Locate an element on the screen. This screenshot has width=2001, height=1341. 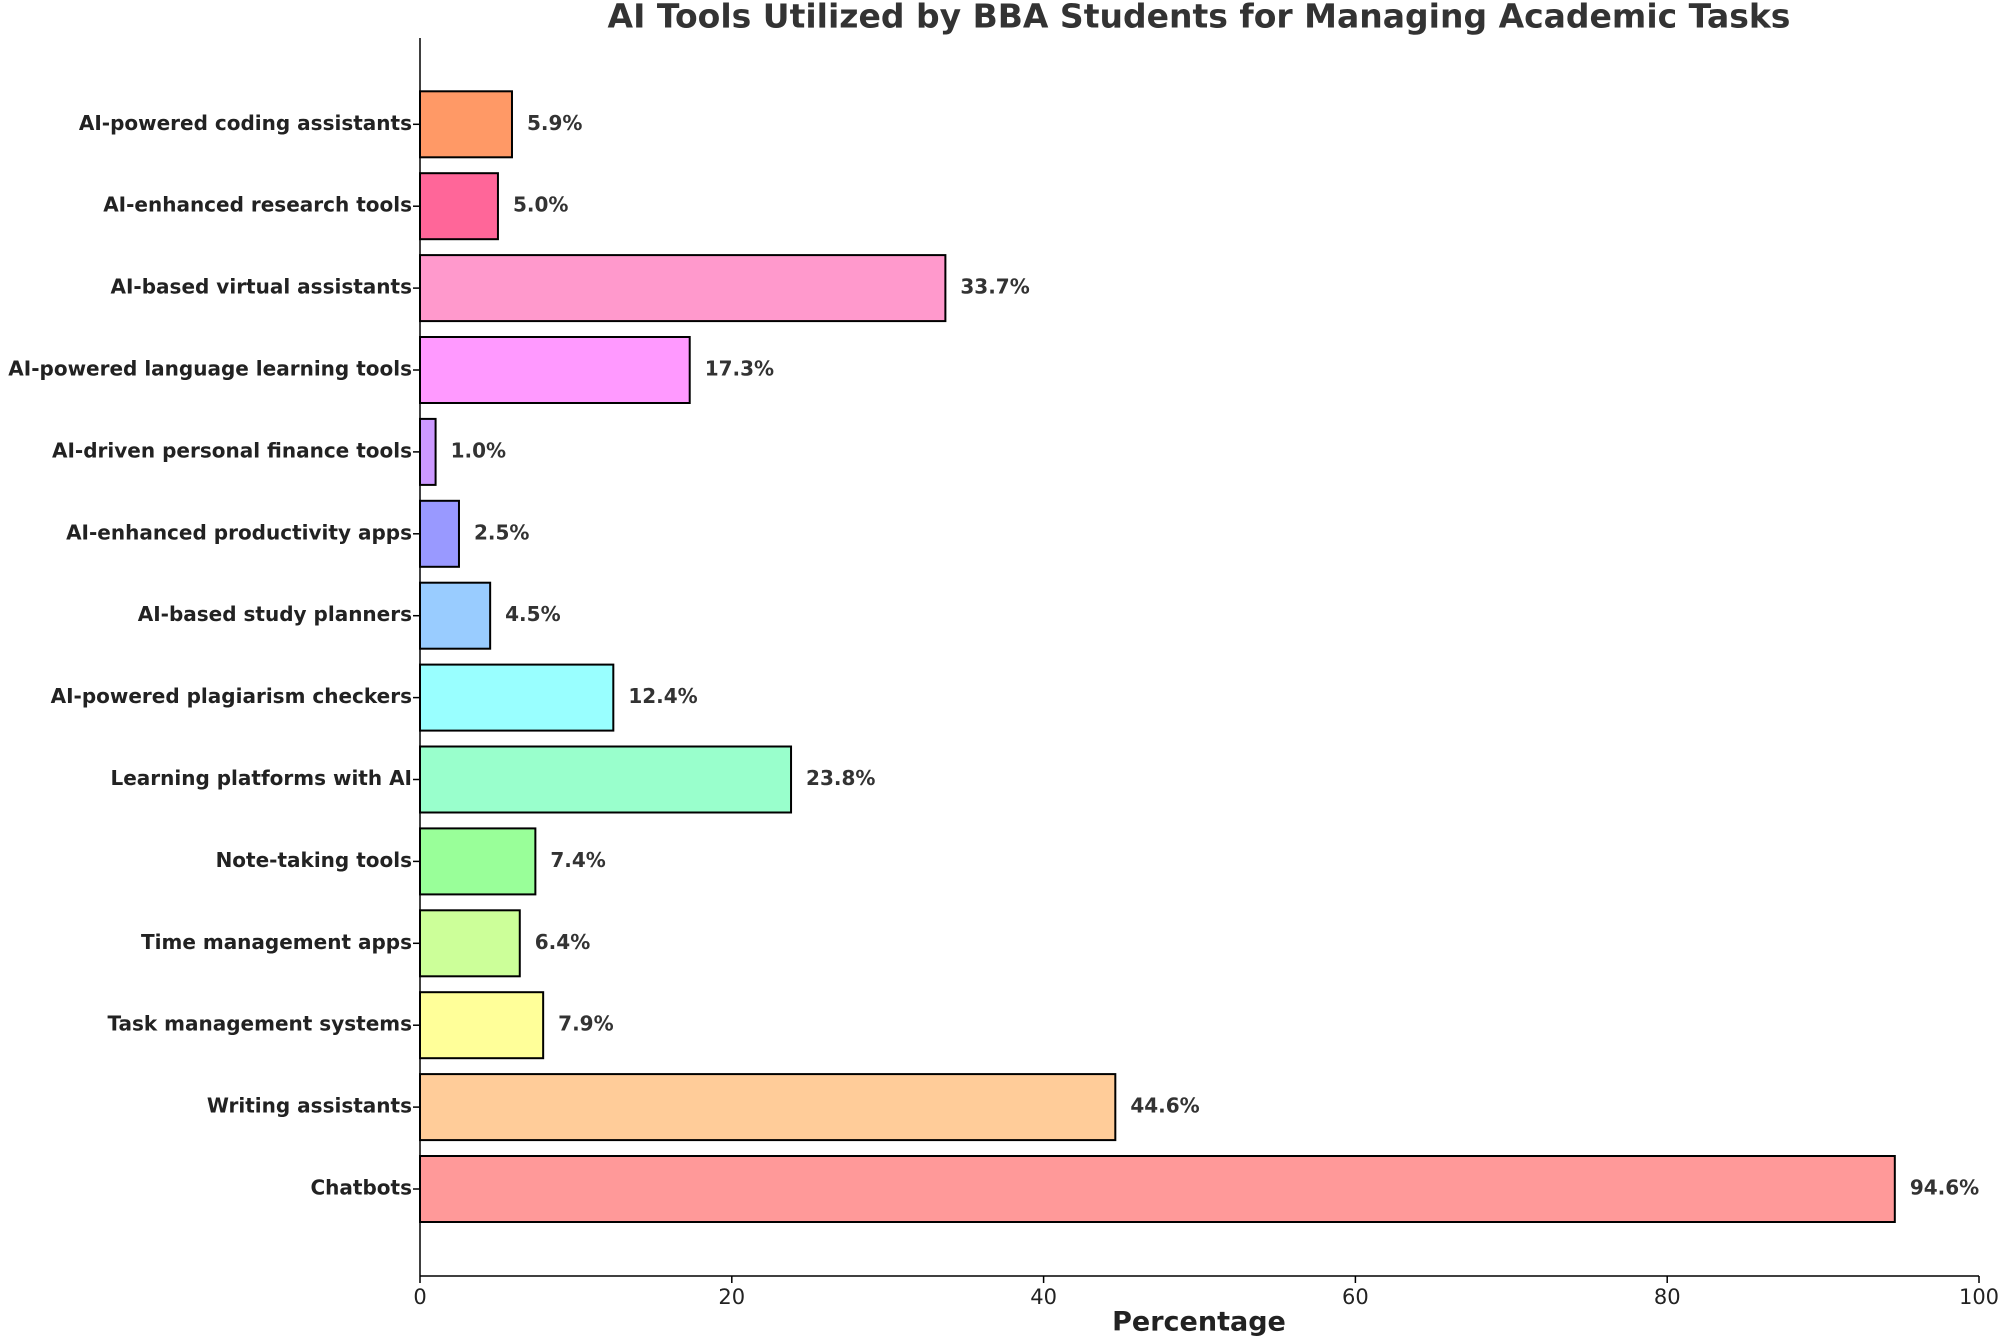
value-label: 2.5% is located at coordinates (501, 532).